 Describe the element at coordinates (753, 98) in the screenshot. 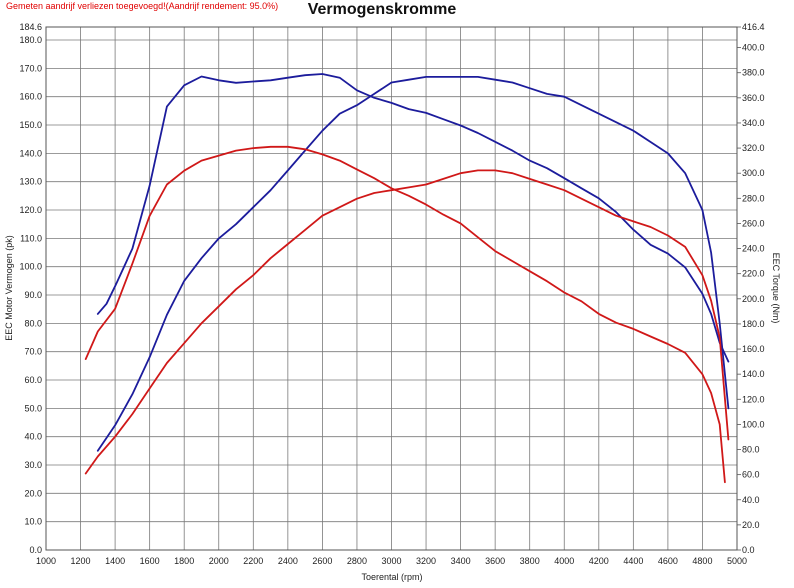

I see `right-tick-label: 360.0` at that location.